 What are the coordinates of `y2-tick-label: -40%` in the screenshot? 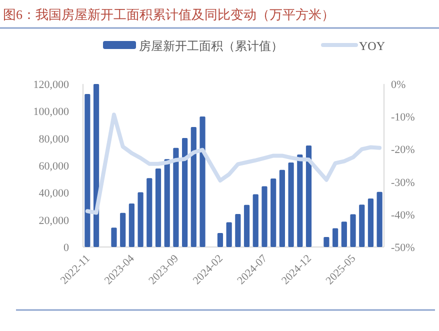 It's located at (403, 215).